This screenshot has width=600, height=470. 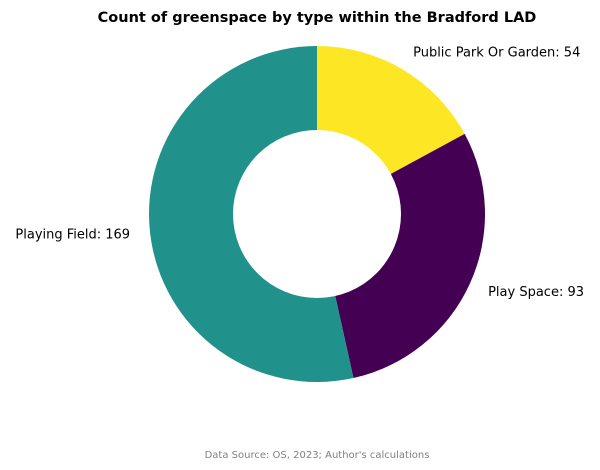 I want to click on slice-label-public-park-or-garden: Public Park Or Garden: 54, so click(x=496, y=52).